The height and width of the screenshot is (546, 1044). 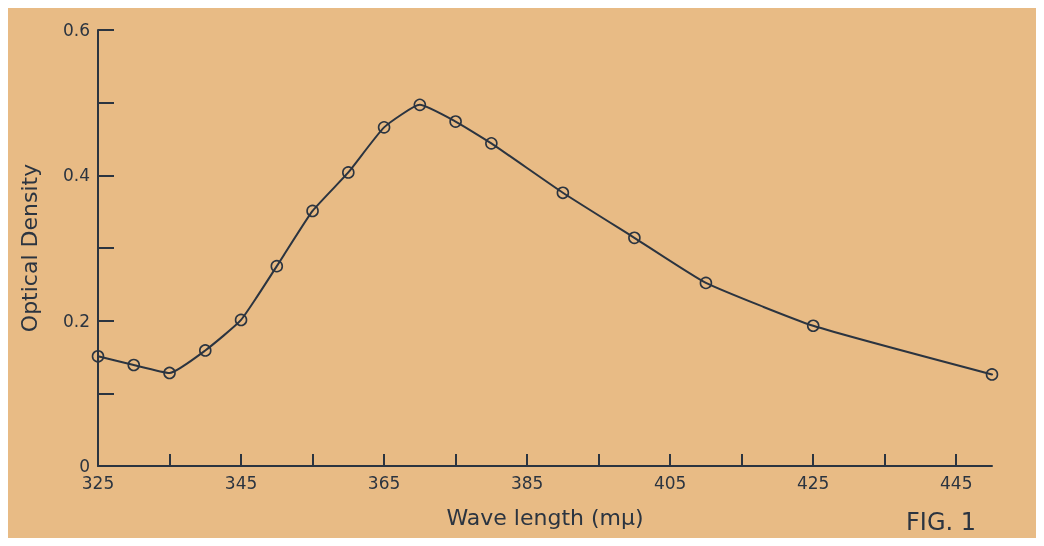 What do you see at coordinates (527, 482) in the screenshot?
I see `x-tick-label: 385` at bounding box center [527, 482].